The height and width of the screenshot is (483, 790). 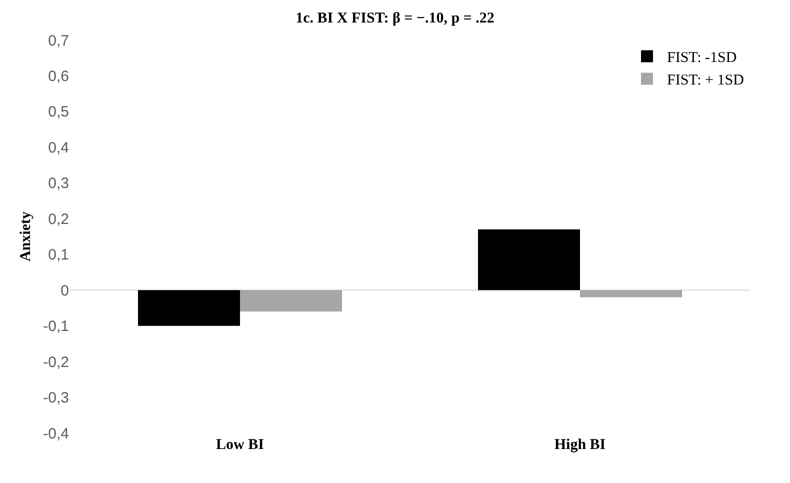 I want to click on y-tick-label: -0,2, so click(x=56, y=362).